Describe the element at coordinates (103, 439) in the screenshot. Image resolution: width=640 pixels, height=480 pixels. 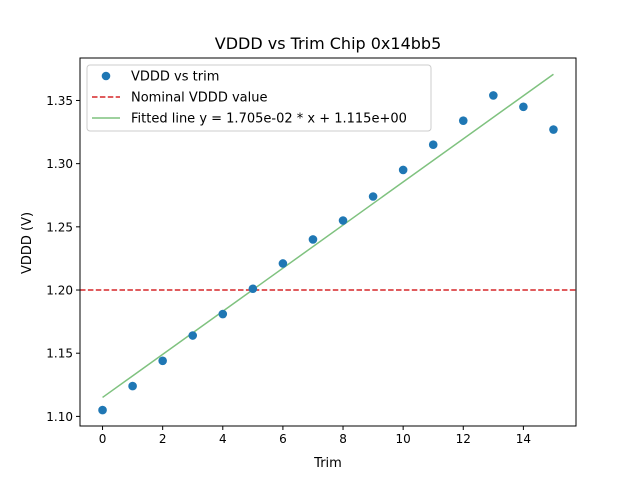
I see `x-tick-label: 0` at that location.